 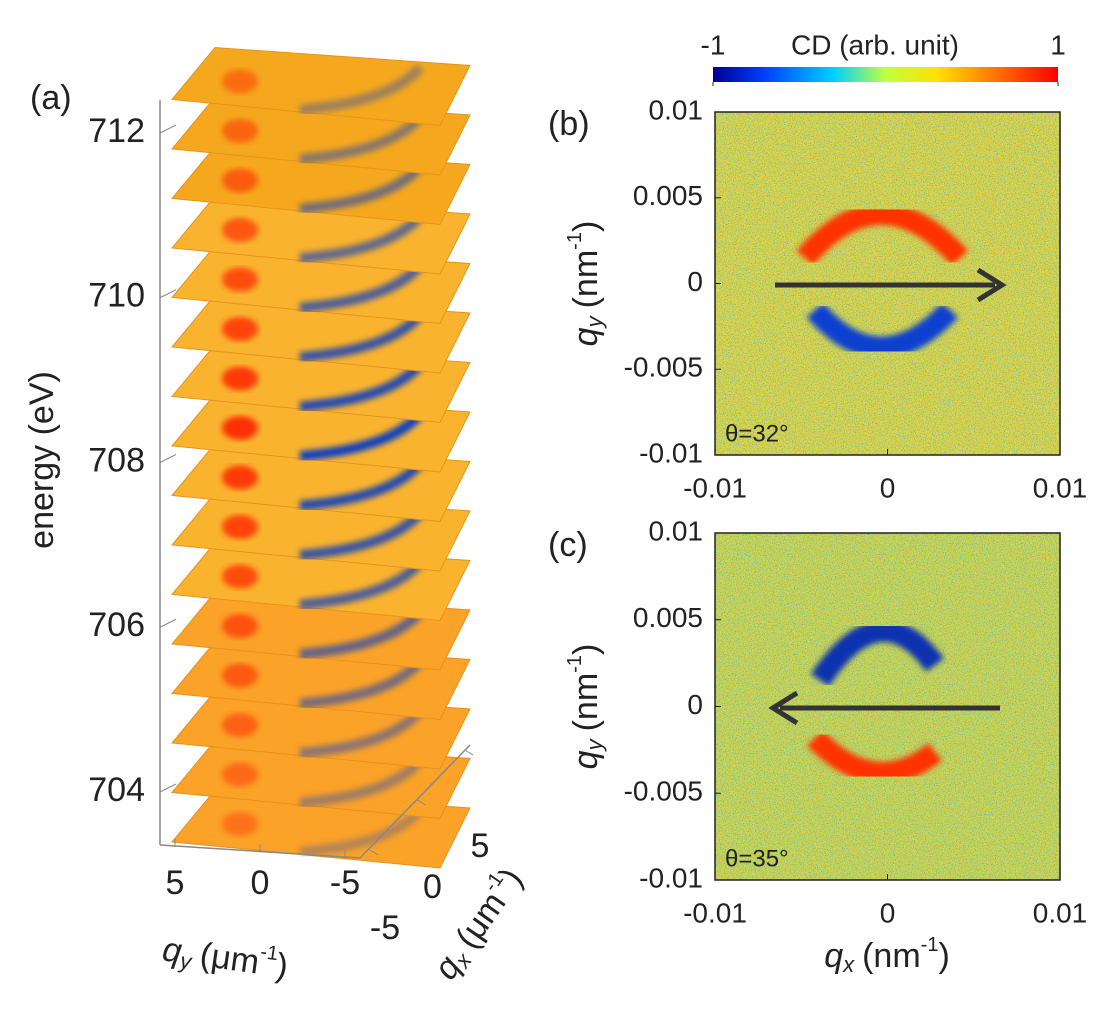 What do you see at coordinates (885, 74) in the screenshot?
I see `colorbar` at bounding box center [885, 74].